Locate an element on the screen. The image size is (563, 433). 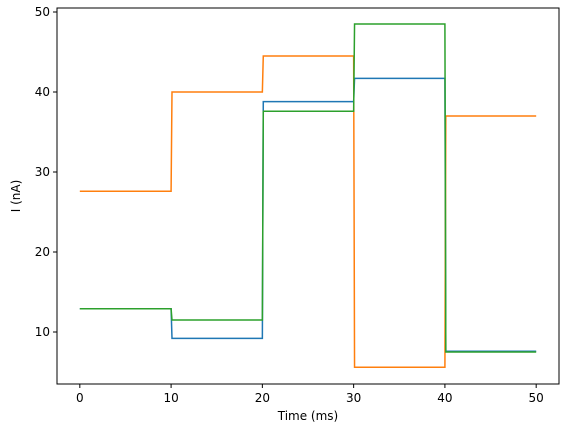
x-tick-label: 20 is located at coordinates (262, 398).